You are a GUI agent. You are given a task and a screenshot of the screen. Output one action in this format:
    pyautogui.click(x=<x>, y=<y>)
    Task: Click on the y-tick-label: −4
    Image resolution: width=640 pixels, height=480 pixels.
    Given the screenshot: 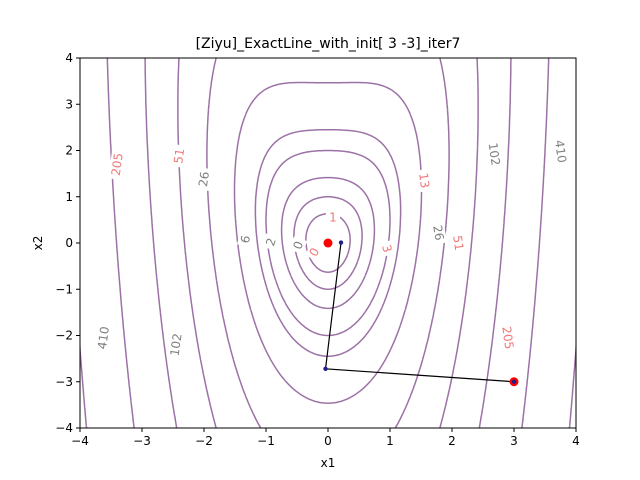 What is the action you would take?
    pyautogui.click(x=64, y=428)
    